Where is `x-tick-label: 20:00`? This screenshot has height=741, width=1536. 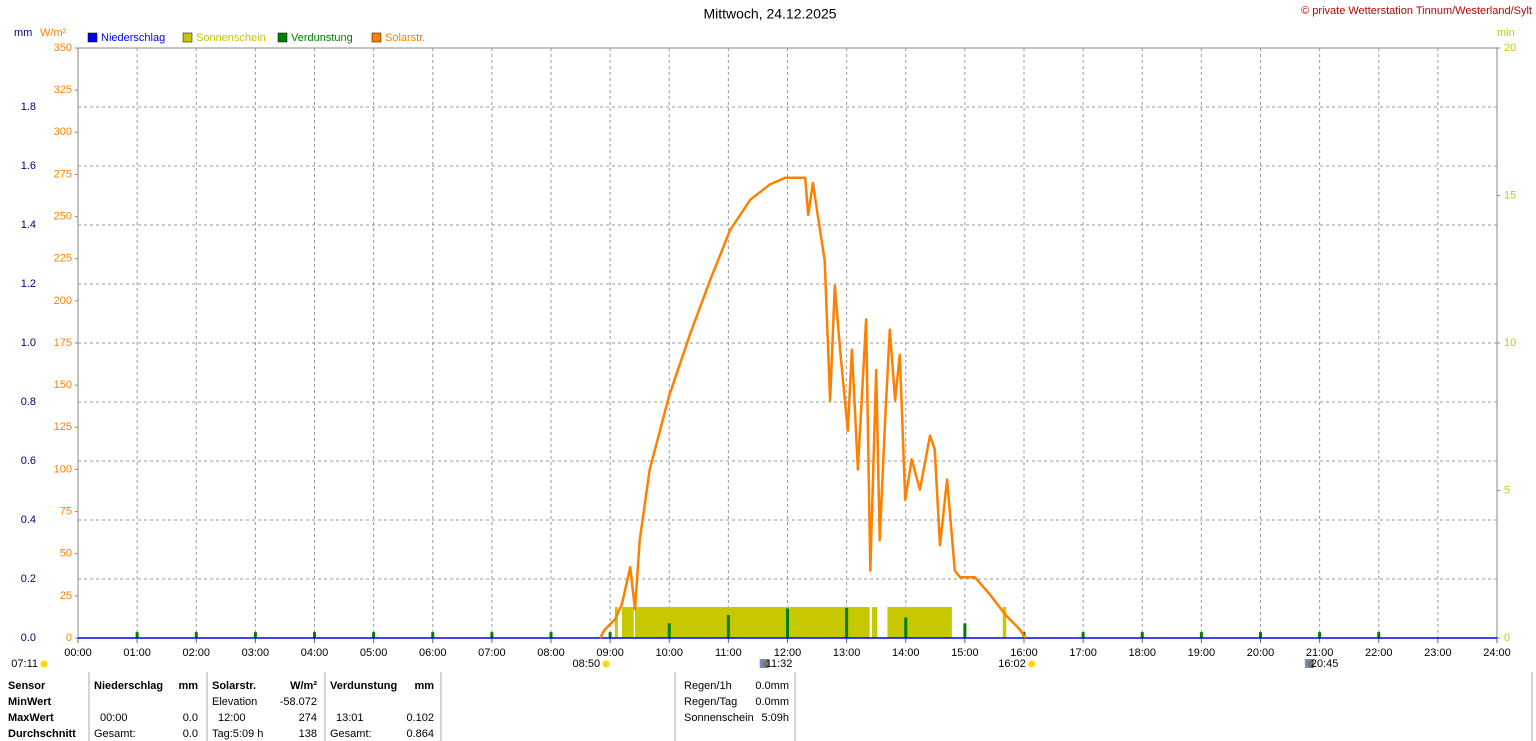
x-tick-label: 20:00 is located at coordinates (1261, 653).